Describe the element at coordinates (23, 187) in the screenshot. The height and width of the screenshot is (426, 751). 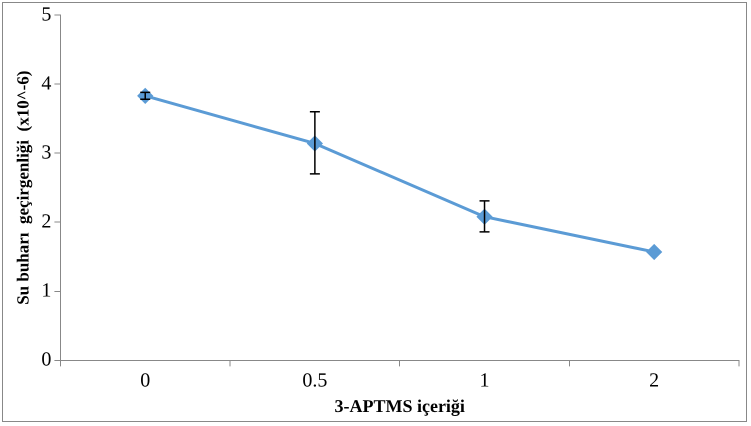
I see `y-axis-title: Su buharı geçirgenliği (x10^-6)` at that location.